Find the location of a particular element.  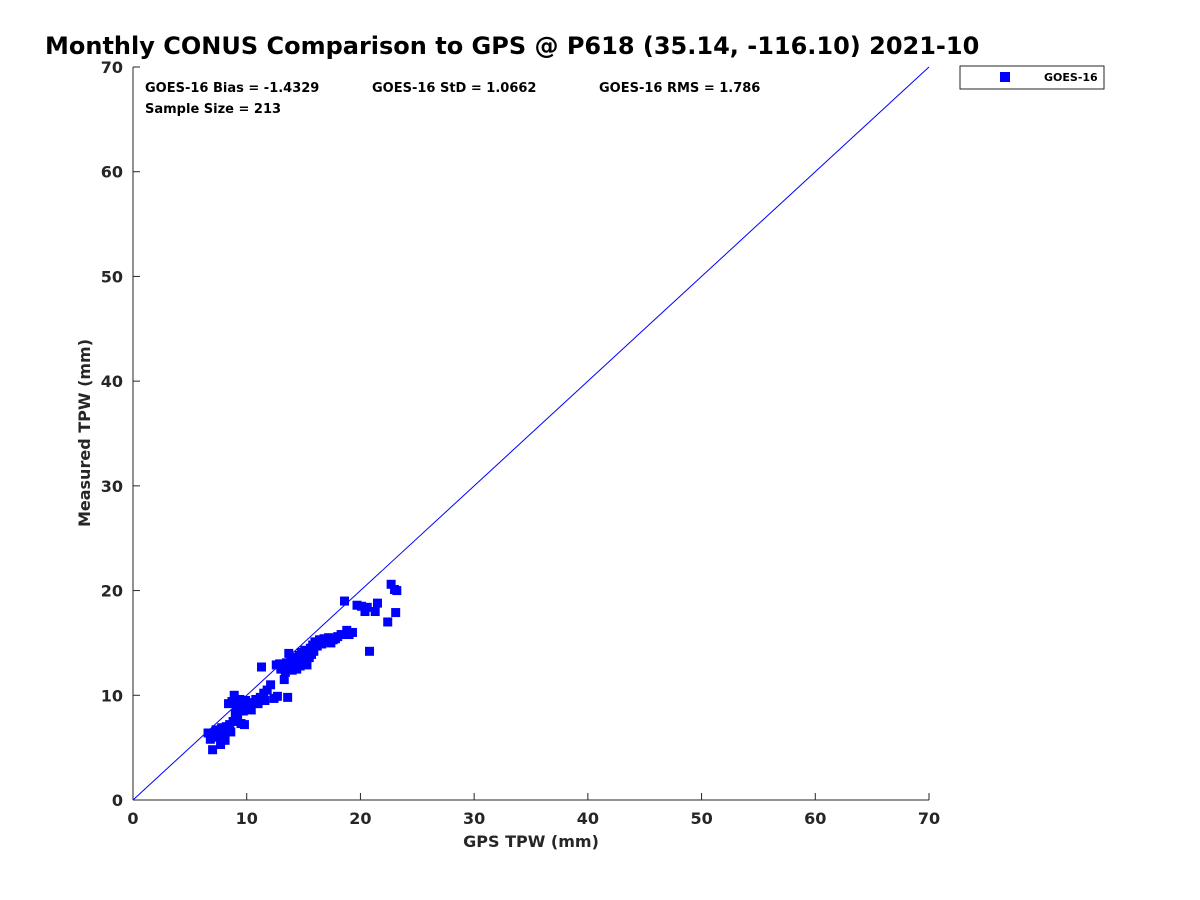

legend-marker-square-icon is located at coordinates (1005, 77).